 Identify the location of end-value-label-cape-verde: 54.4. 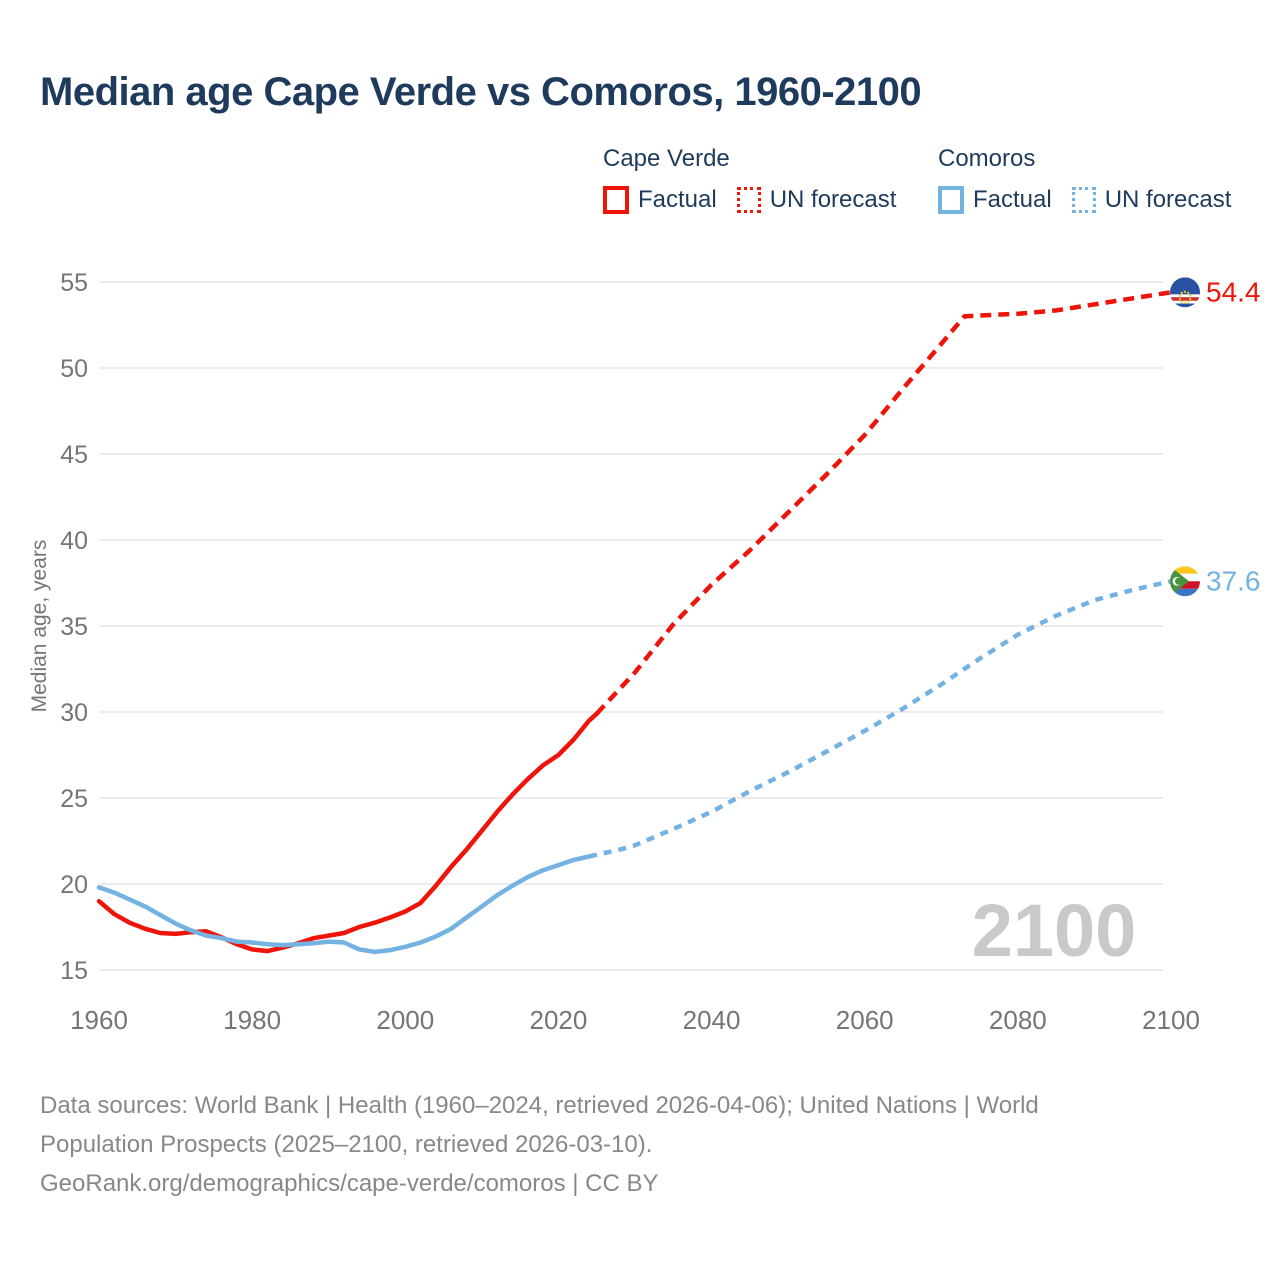
(1233, 291).